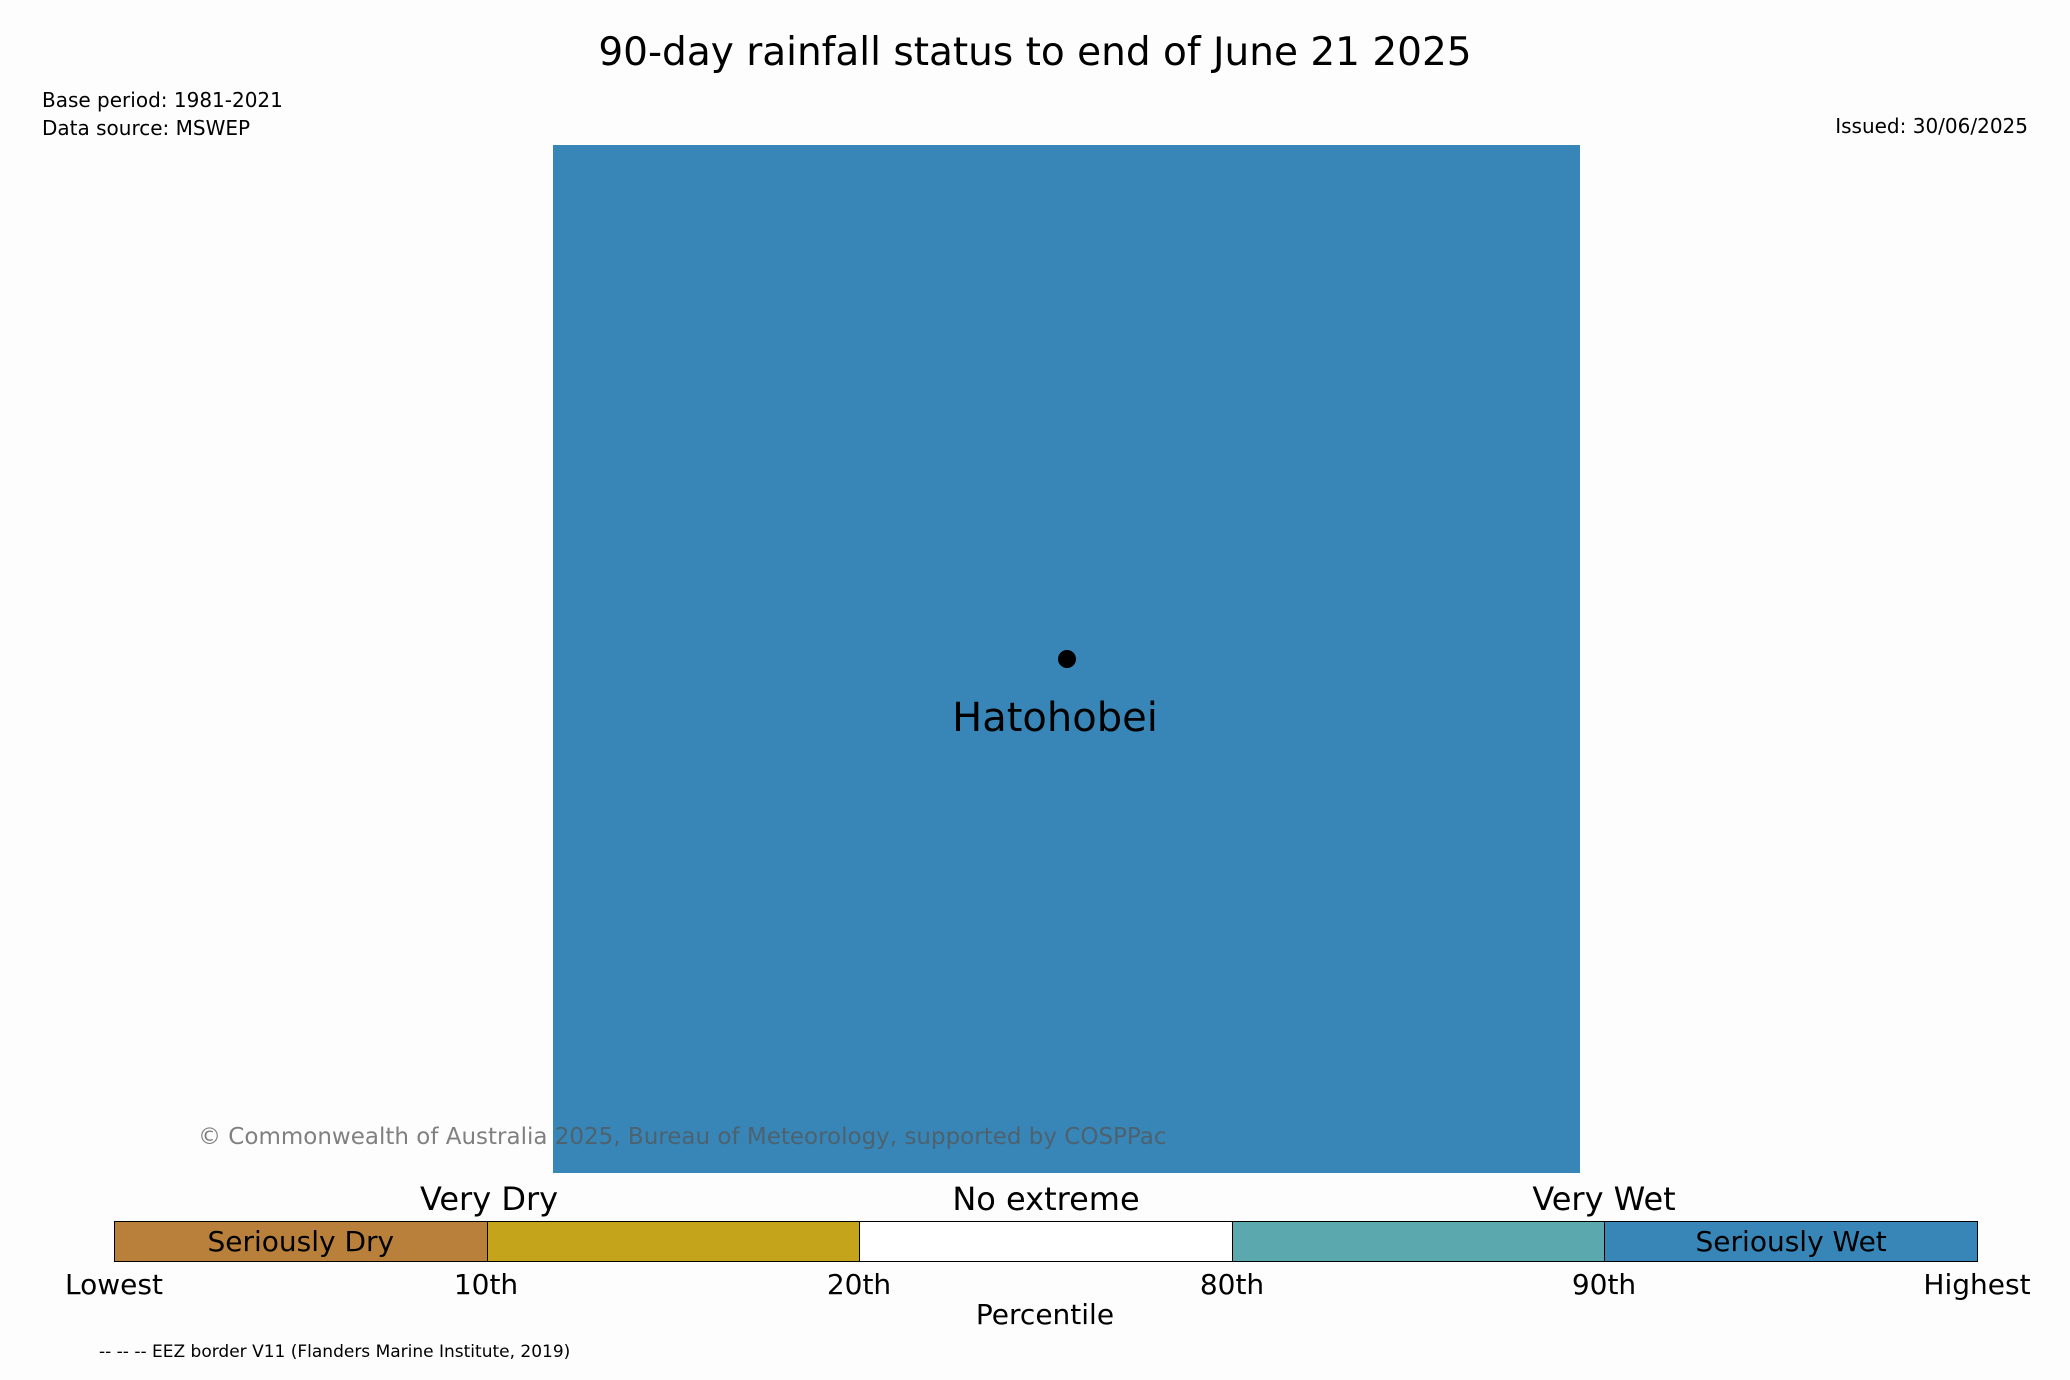 This screenshot has width=2070, height=1380. Describe the element at coordinates (489, 1199) in the screenshot. I see `legend-group-very-dry: Very Dry` at that location.